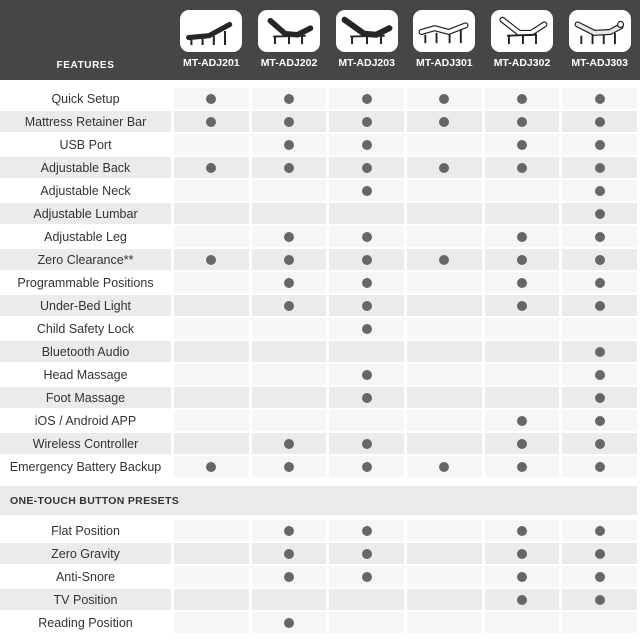  I want to click on features-header-cell: FEATURES, so click(85, 40).